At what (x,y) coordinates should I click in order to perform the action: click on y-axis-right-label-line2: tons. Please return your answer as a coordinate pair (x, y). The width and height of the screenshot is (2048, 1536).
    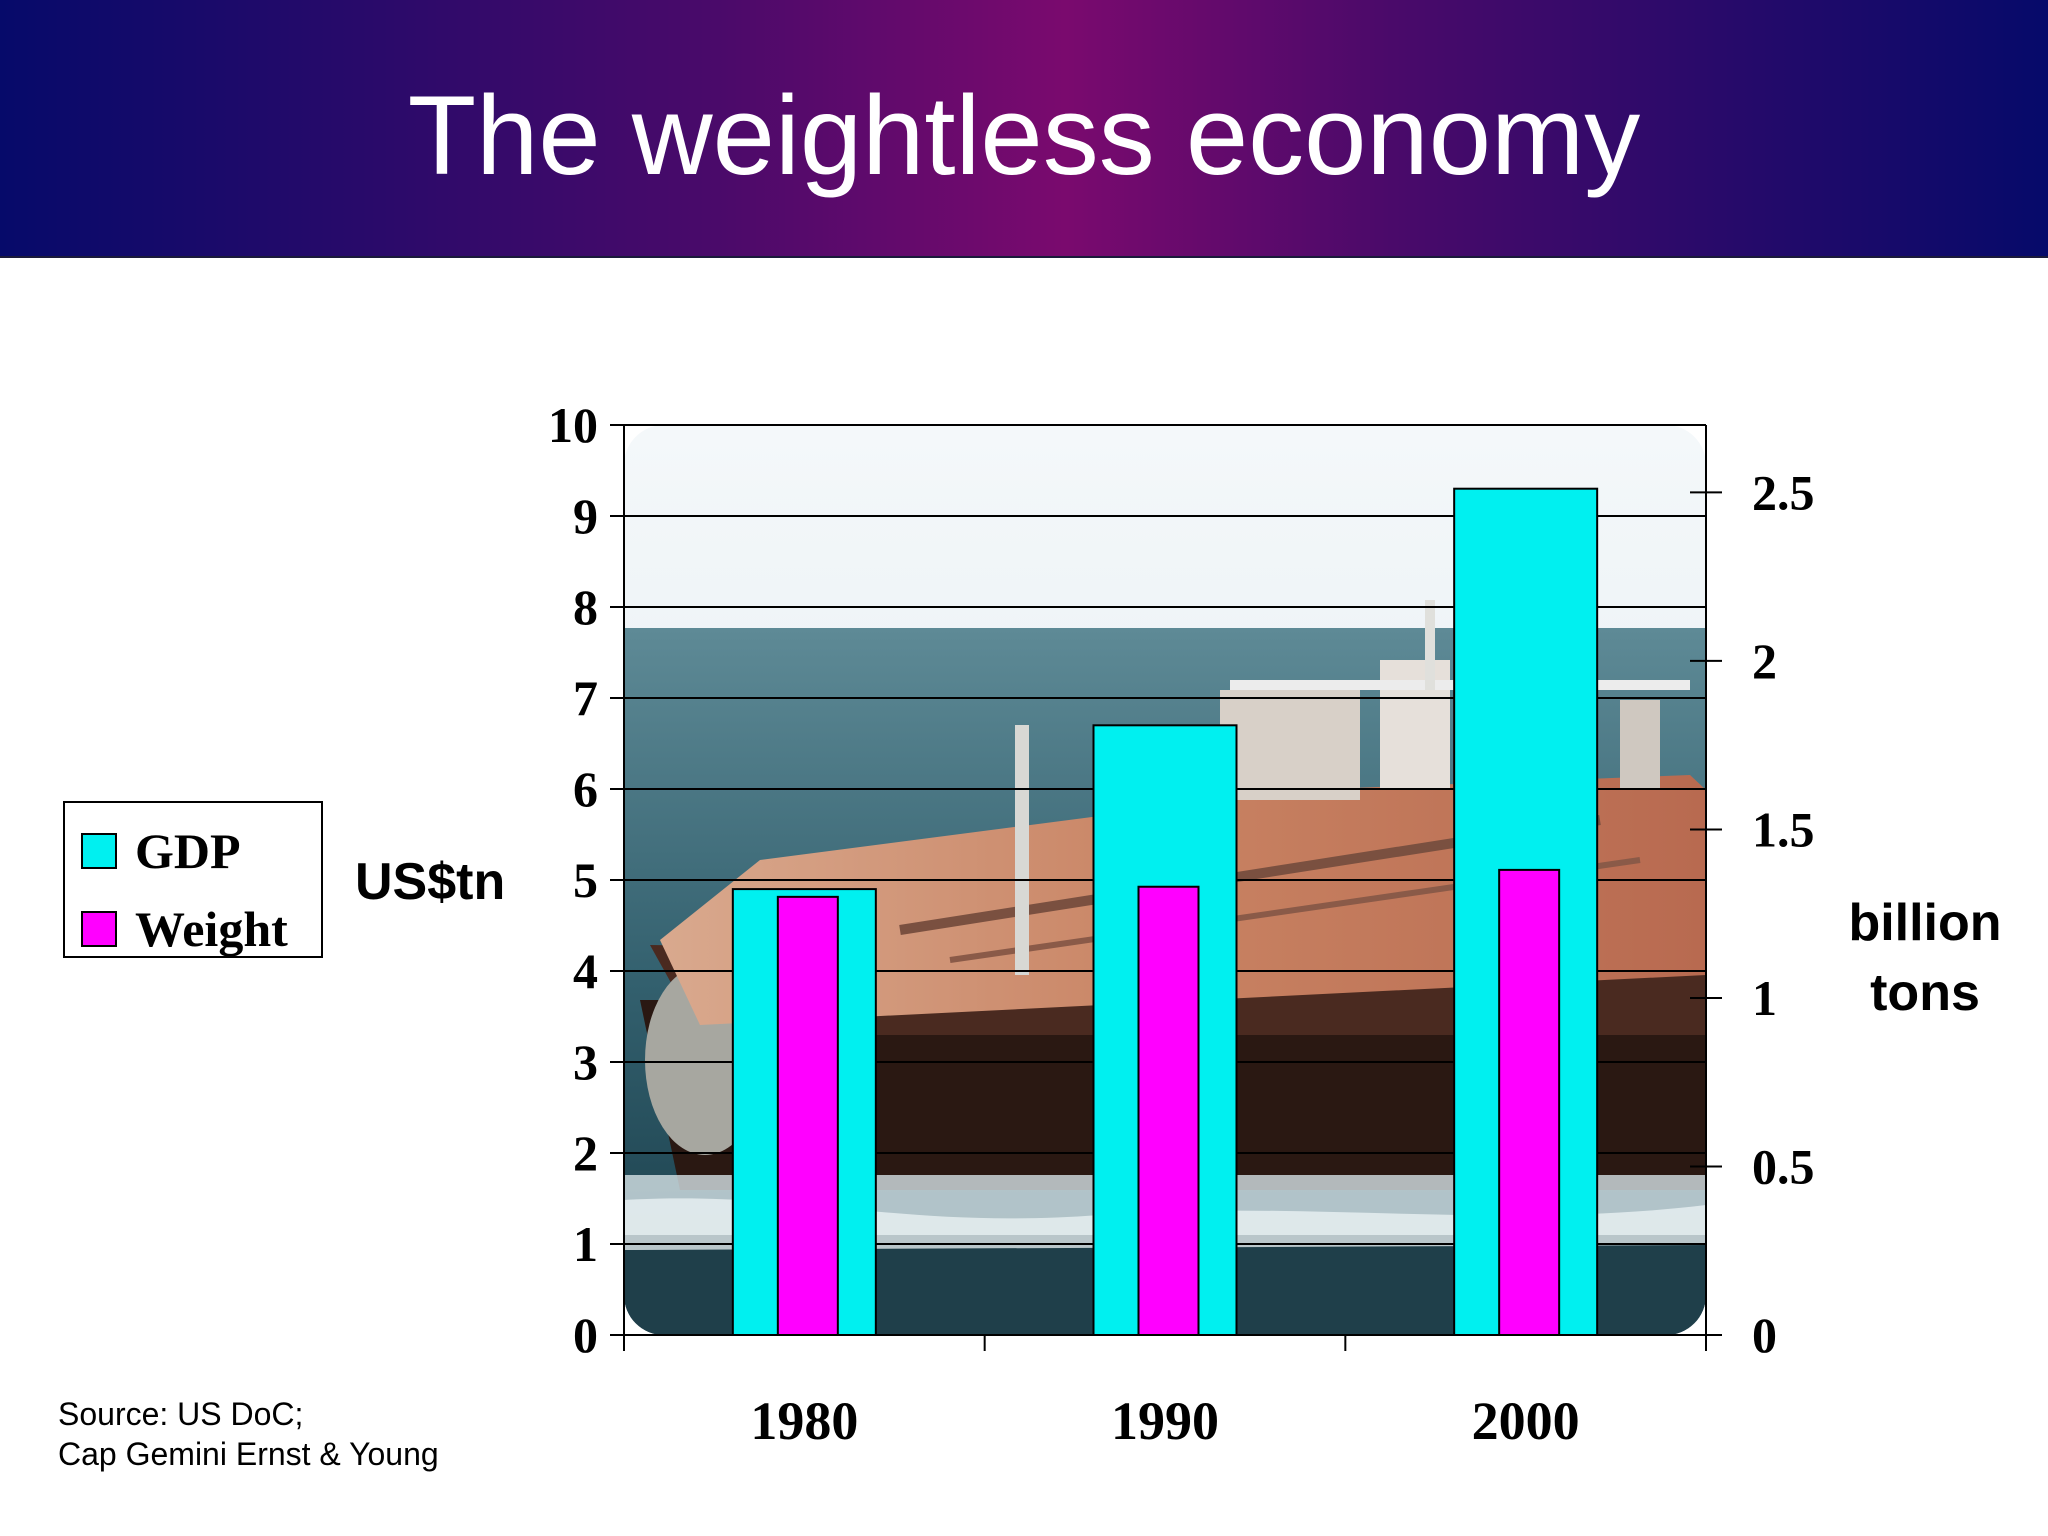
    Looking at the image, I should click on (1925, 993).